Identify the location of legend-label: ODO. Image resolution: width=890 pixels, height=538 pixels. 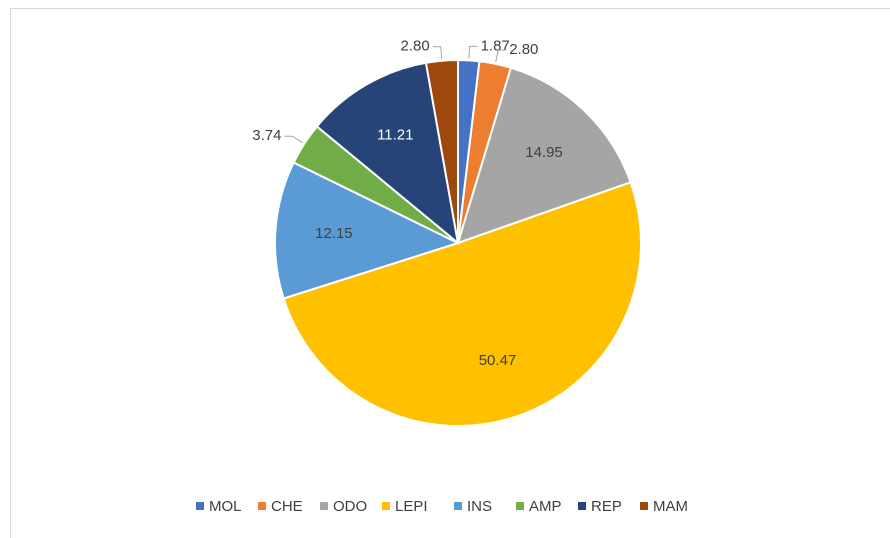
(350, 506).